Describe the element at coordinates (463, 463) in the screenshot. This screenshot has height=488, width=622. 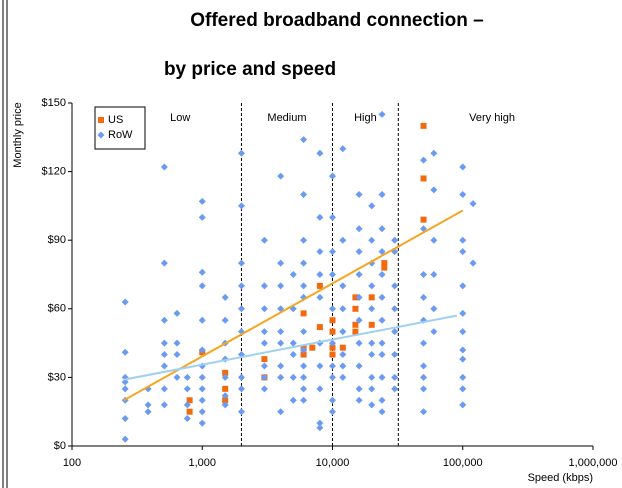
I see `x-tick-label: 100,000` at that location.